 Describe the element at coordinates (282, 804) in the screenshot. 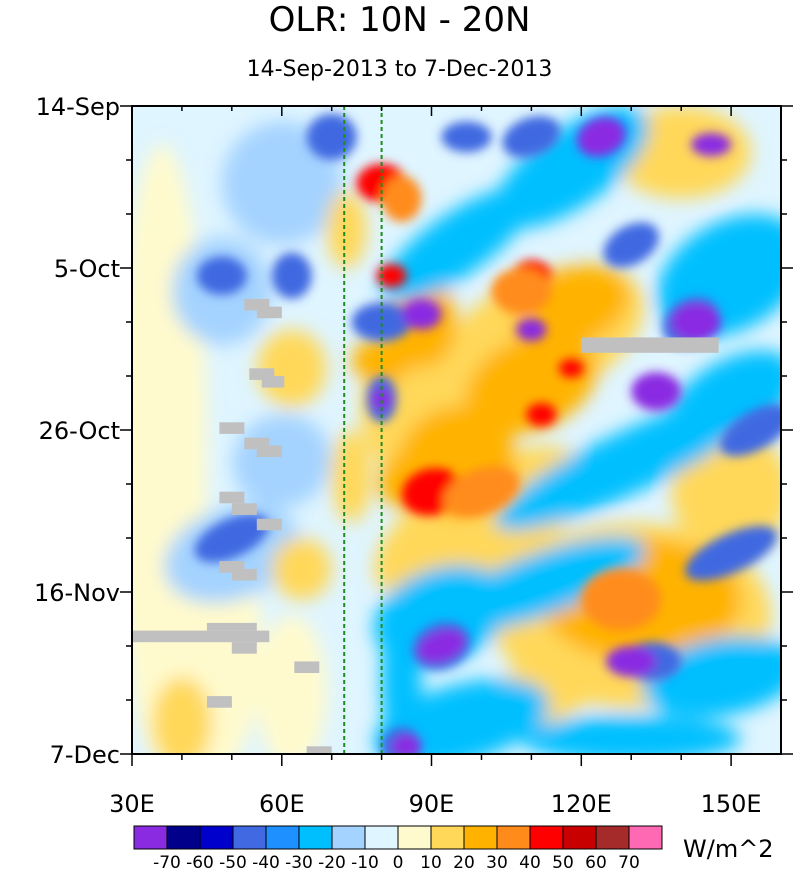

I see `x-tick-label: 60E` at that location.